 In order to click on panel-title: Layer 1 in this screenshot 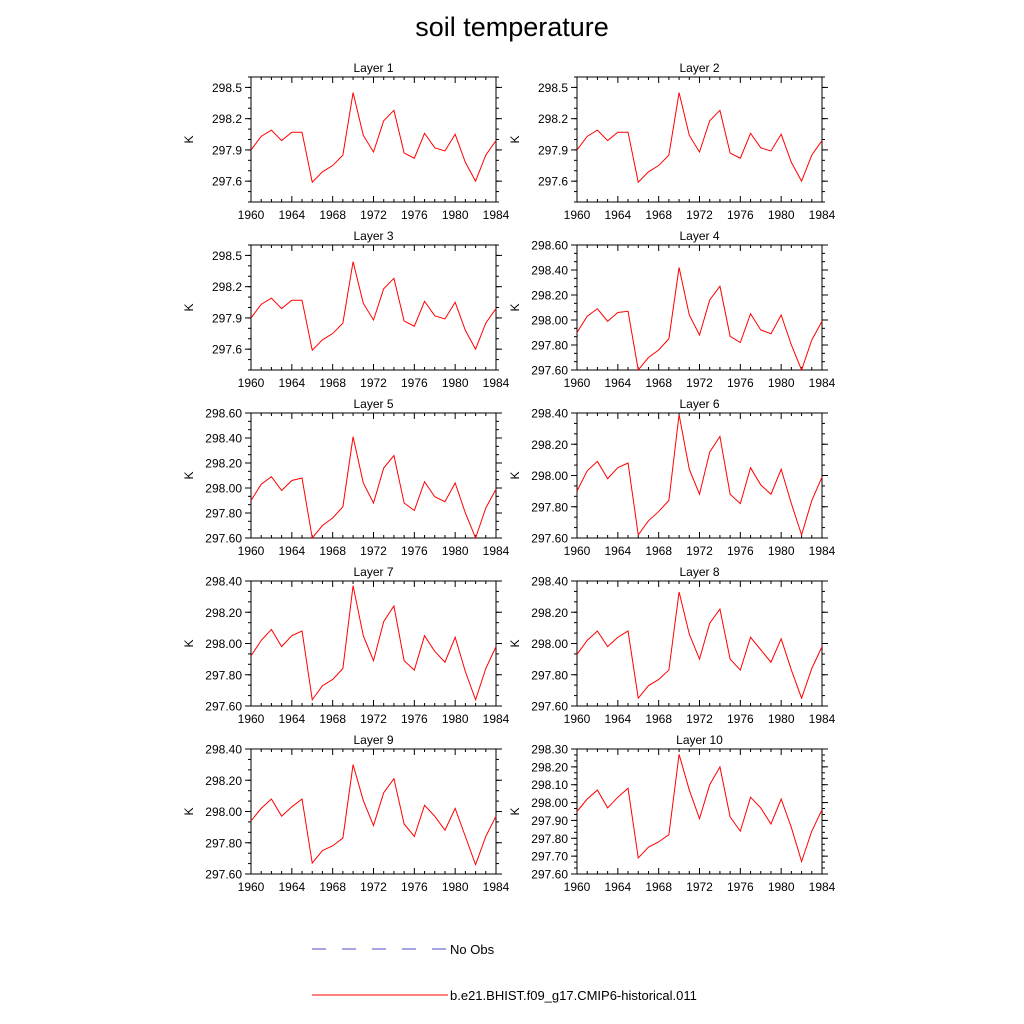, I will do `click(373, 68)`.